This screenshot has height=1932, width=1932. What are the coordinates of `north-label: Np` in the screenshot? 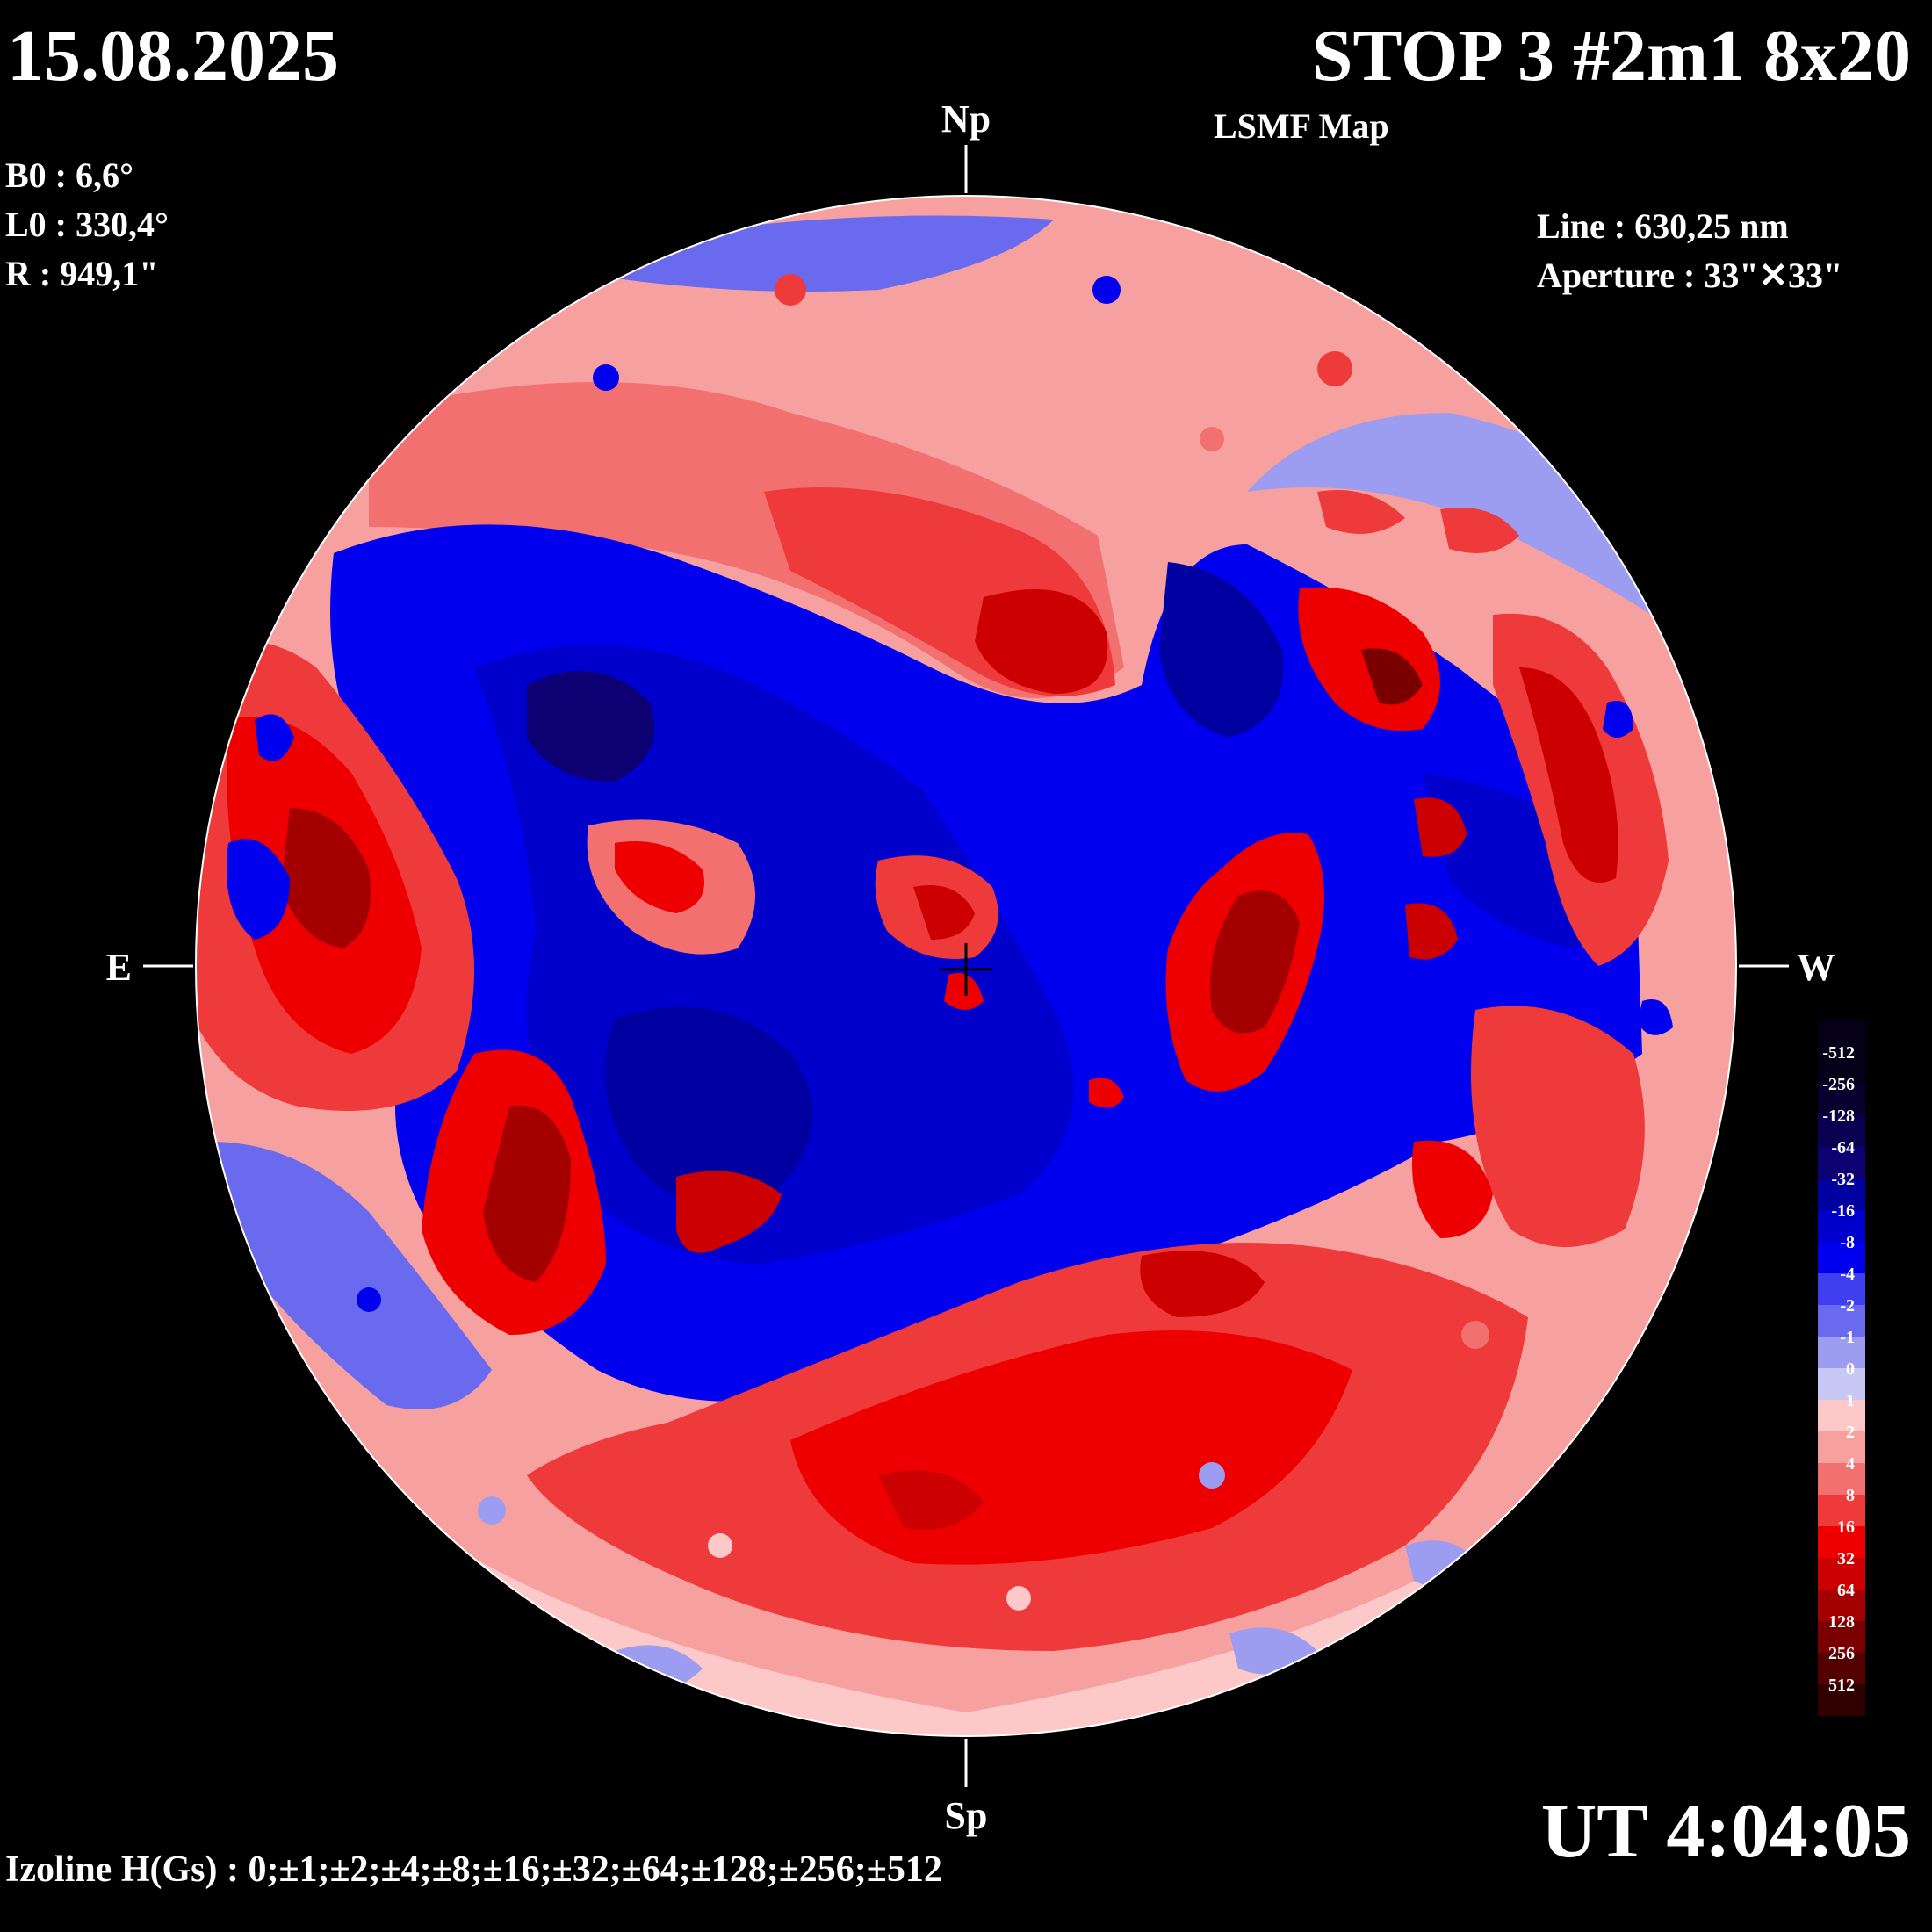 It's located at (966, 119).